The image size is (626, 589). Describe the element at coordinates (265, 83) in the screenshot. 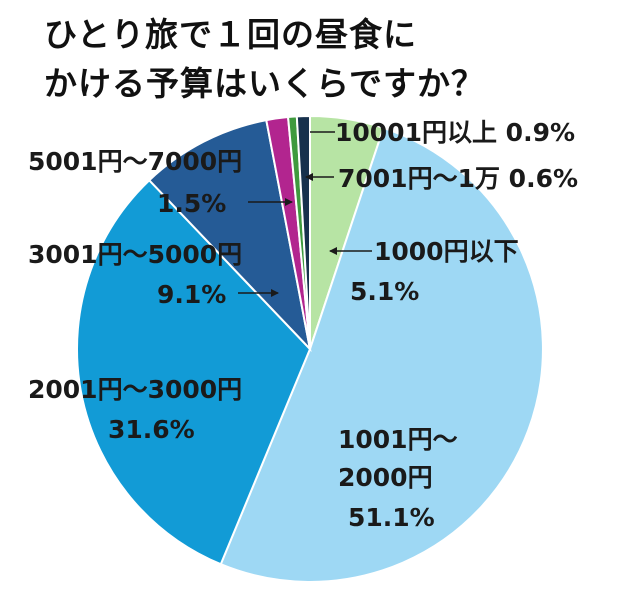

I see `chart-title-line-2: かける予算はいくらですか？` at that location.